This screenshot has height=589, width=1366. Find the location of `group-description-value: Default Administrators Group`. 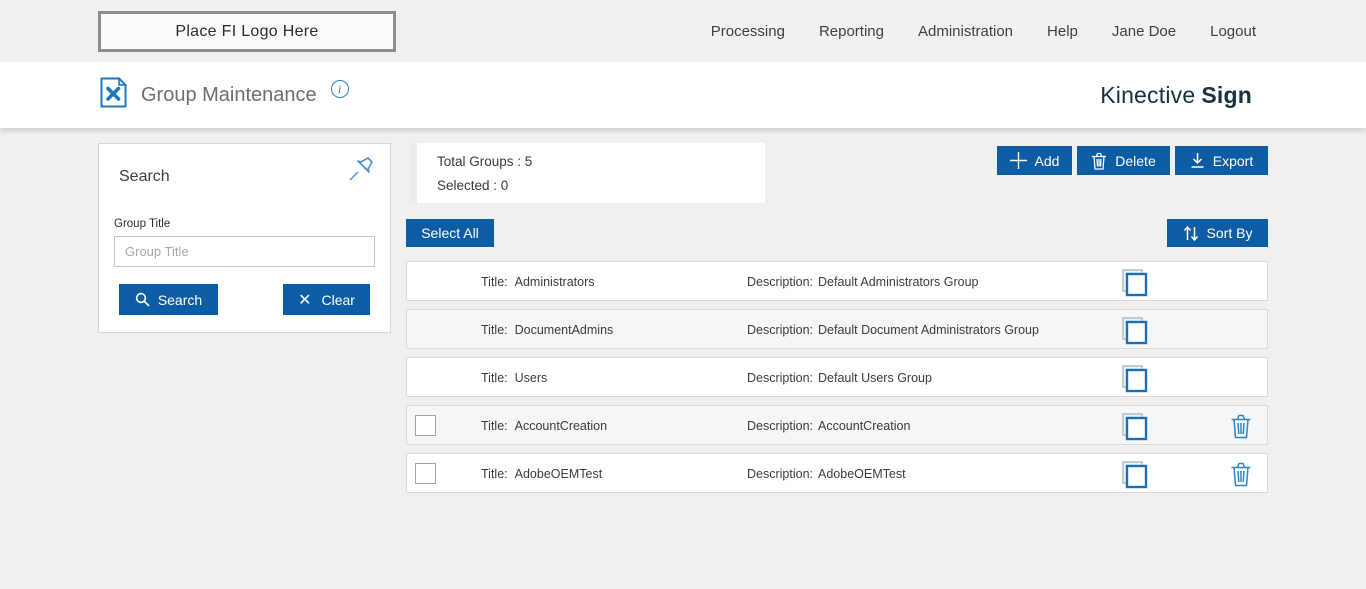

group-description-value: Default Administrators Group is located at coordinates (898, 282).